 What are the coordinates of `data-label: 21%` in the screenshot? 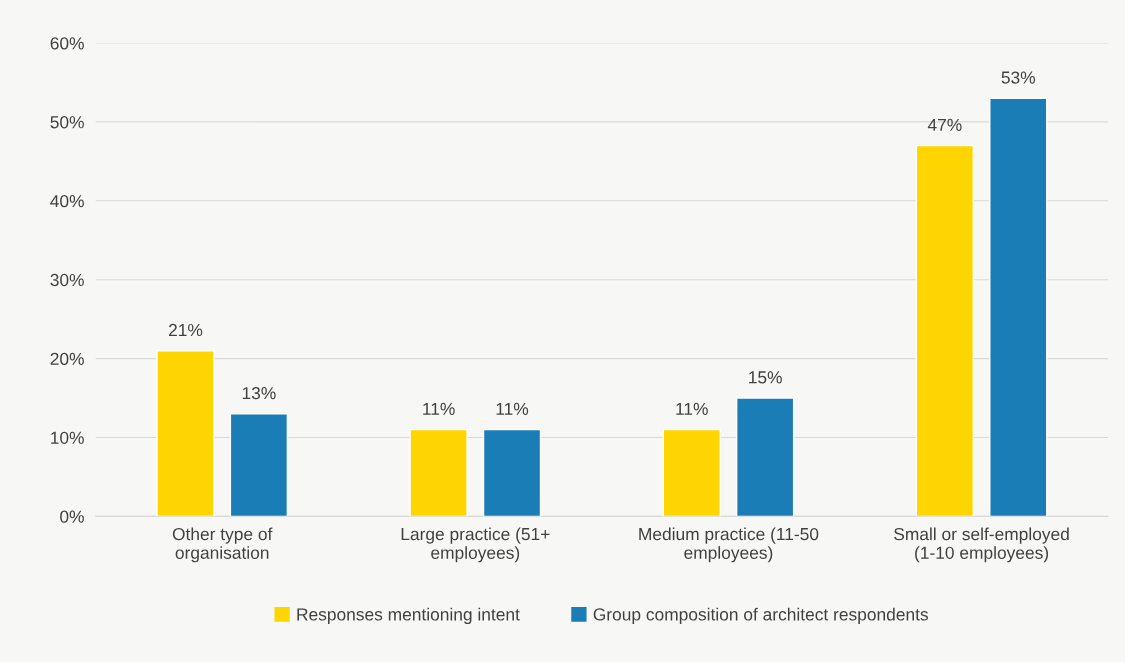 It's located at (185, 330).